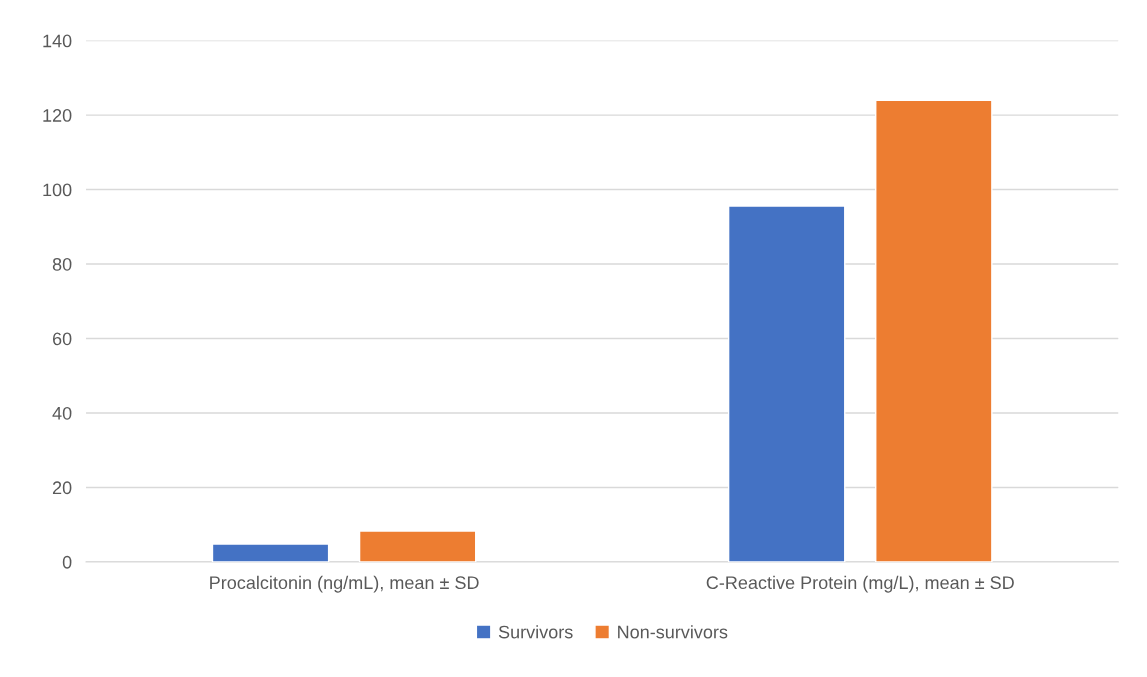 This screenshot has height=677, width=1147. I want to click on y-tick-label: 120, so click(57, 115).